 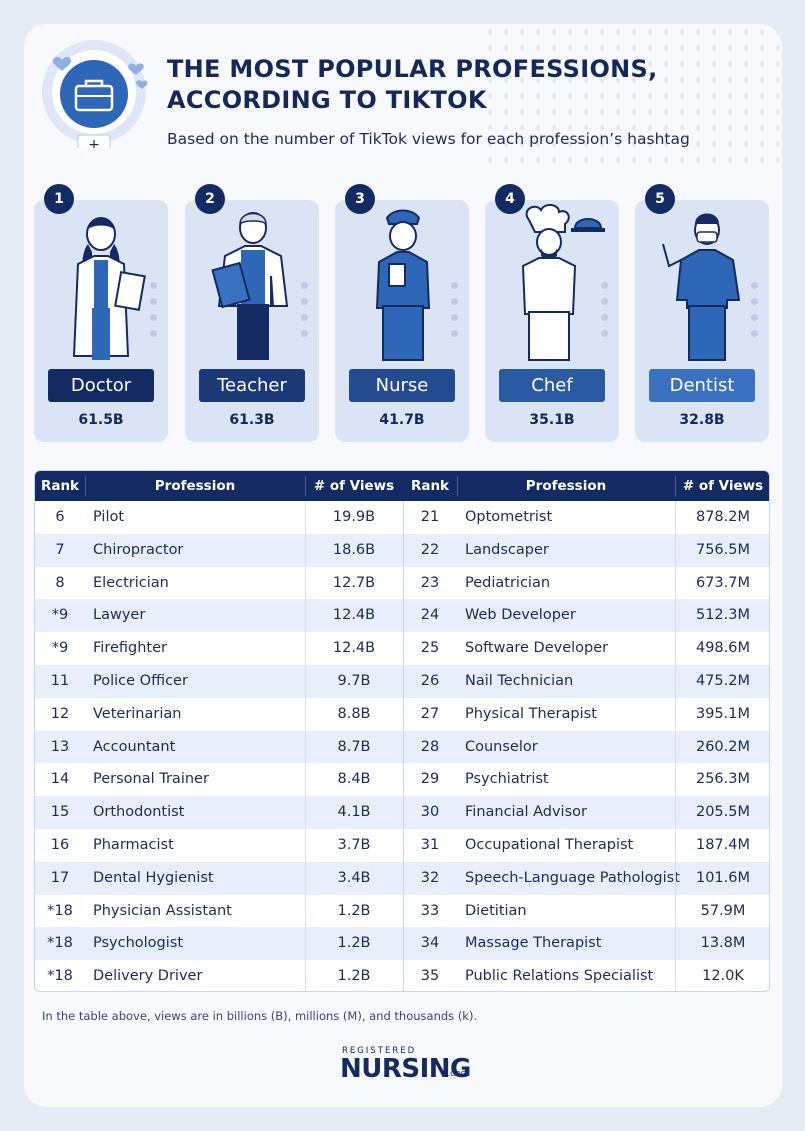 What do you see at coordinates (430, 681) in the screenshot?
I see `cell-rank: 26` at bounding box center [430, 681].